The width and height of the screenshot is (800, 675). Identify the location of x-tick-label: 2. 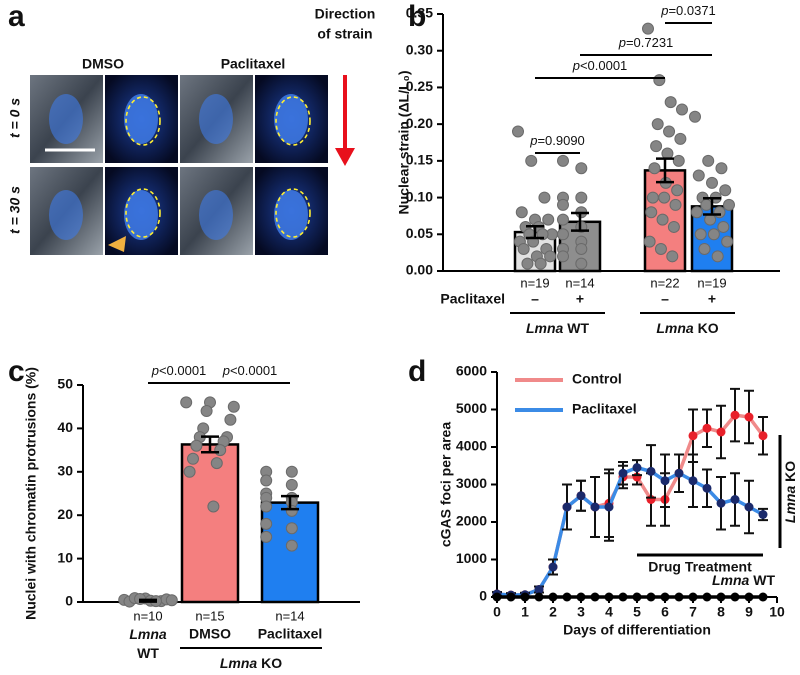
(553, 612).